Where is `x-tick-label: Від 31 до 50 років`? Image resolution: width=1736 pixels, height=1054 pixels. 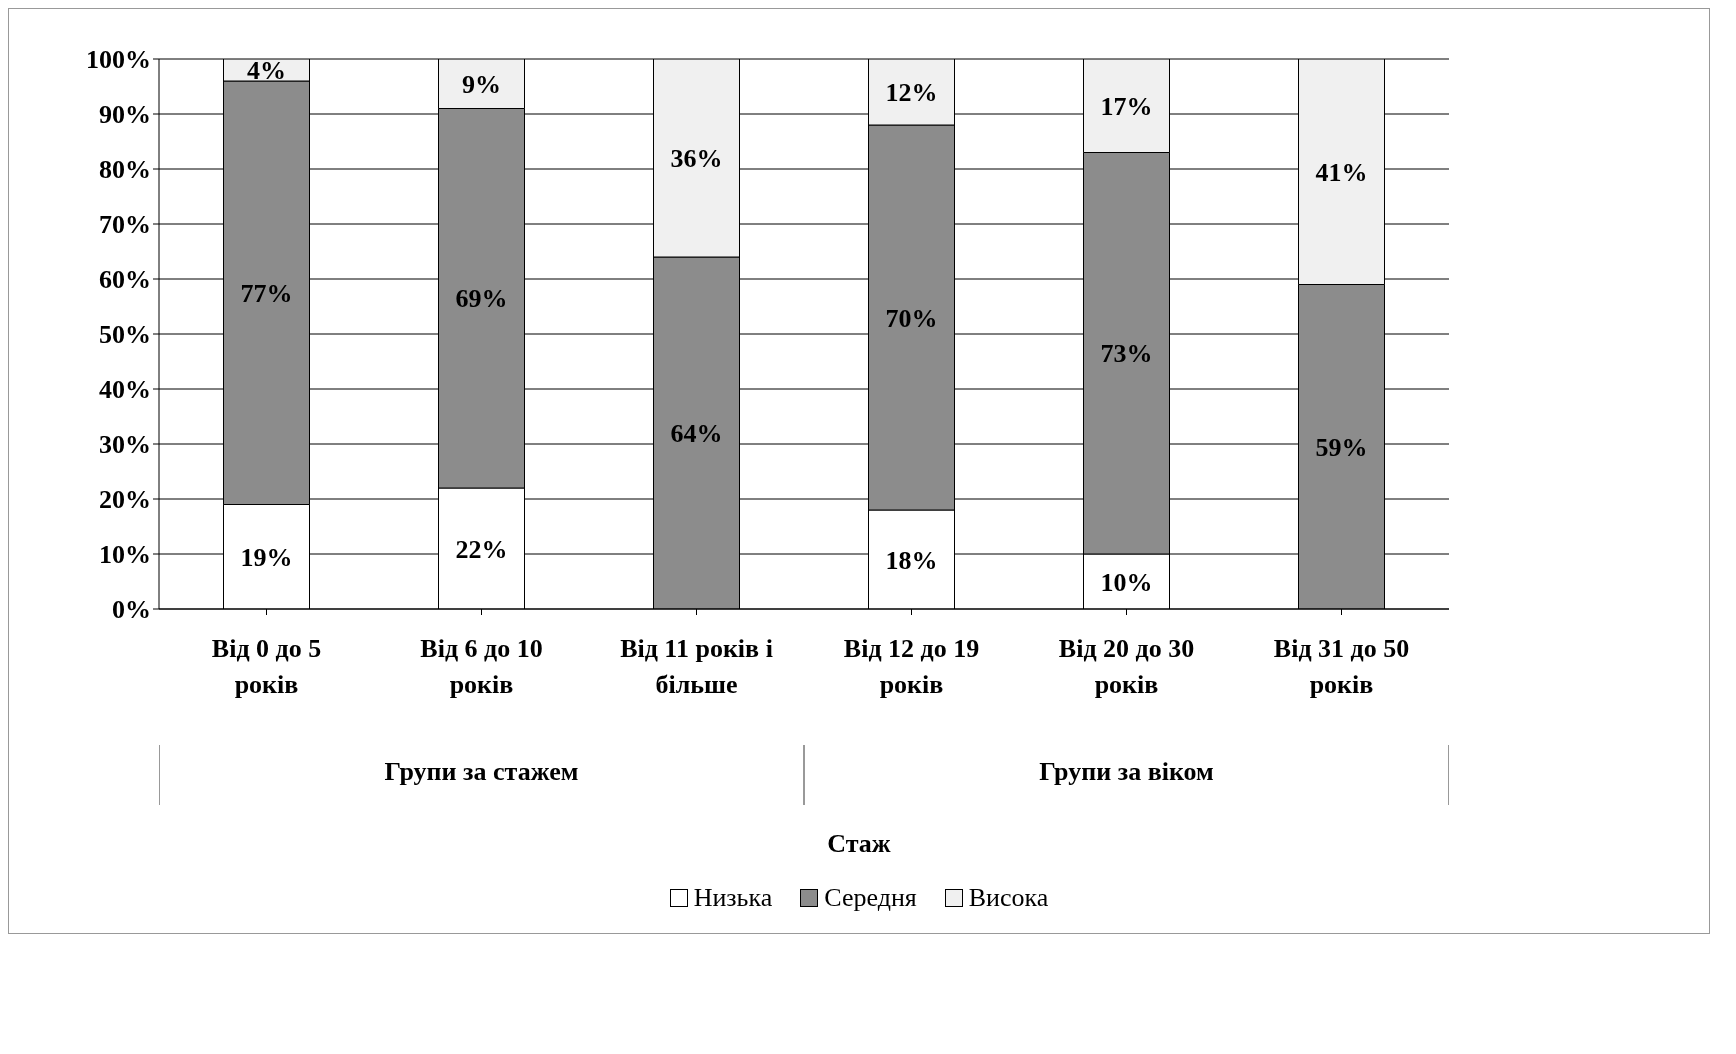 x-tick-label: Від 31 до 50 років is located at coordinates (1341, 666).